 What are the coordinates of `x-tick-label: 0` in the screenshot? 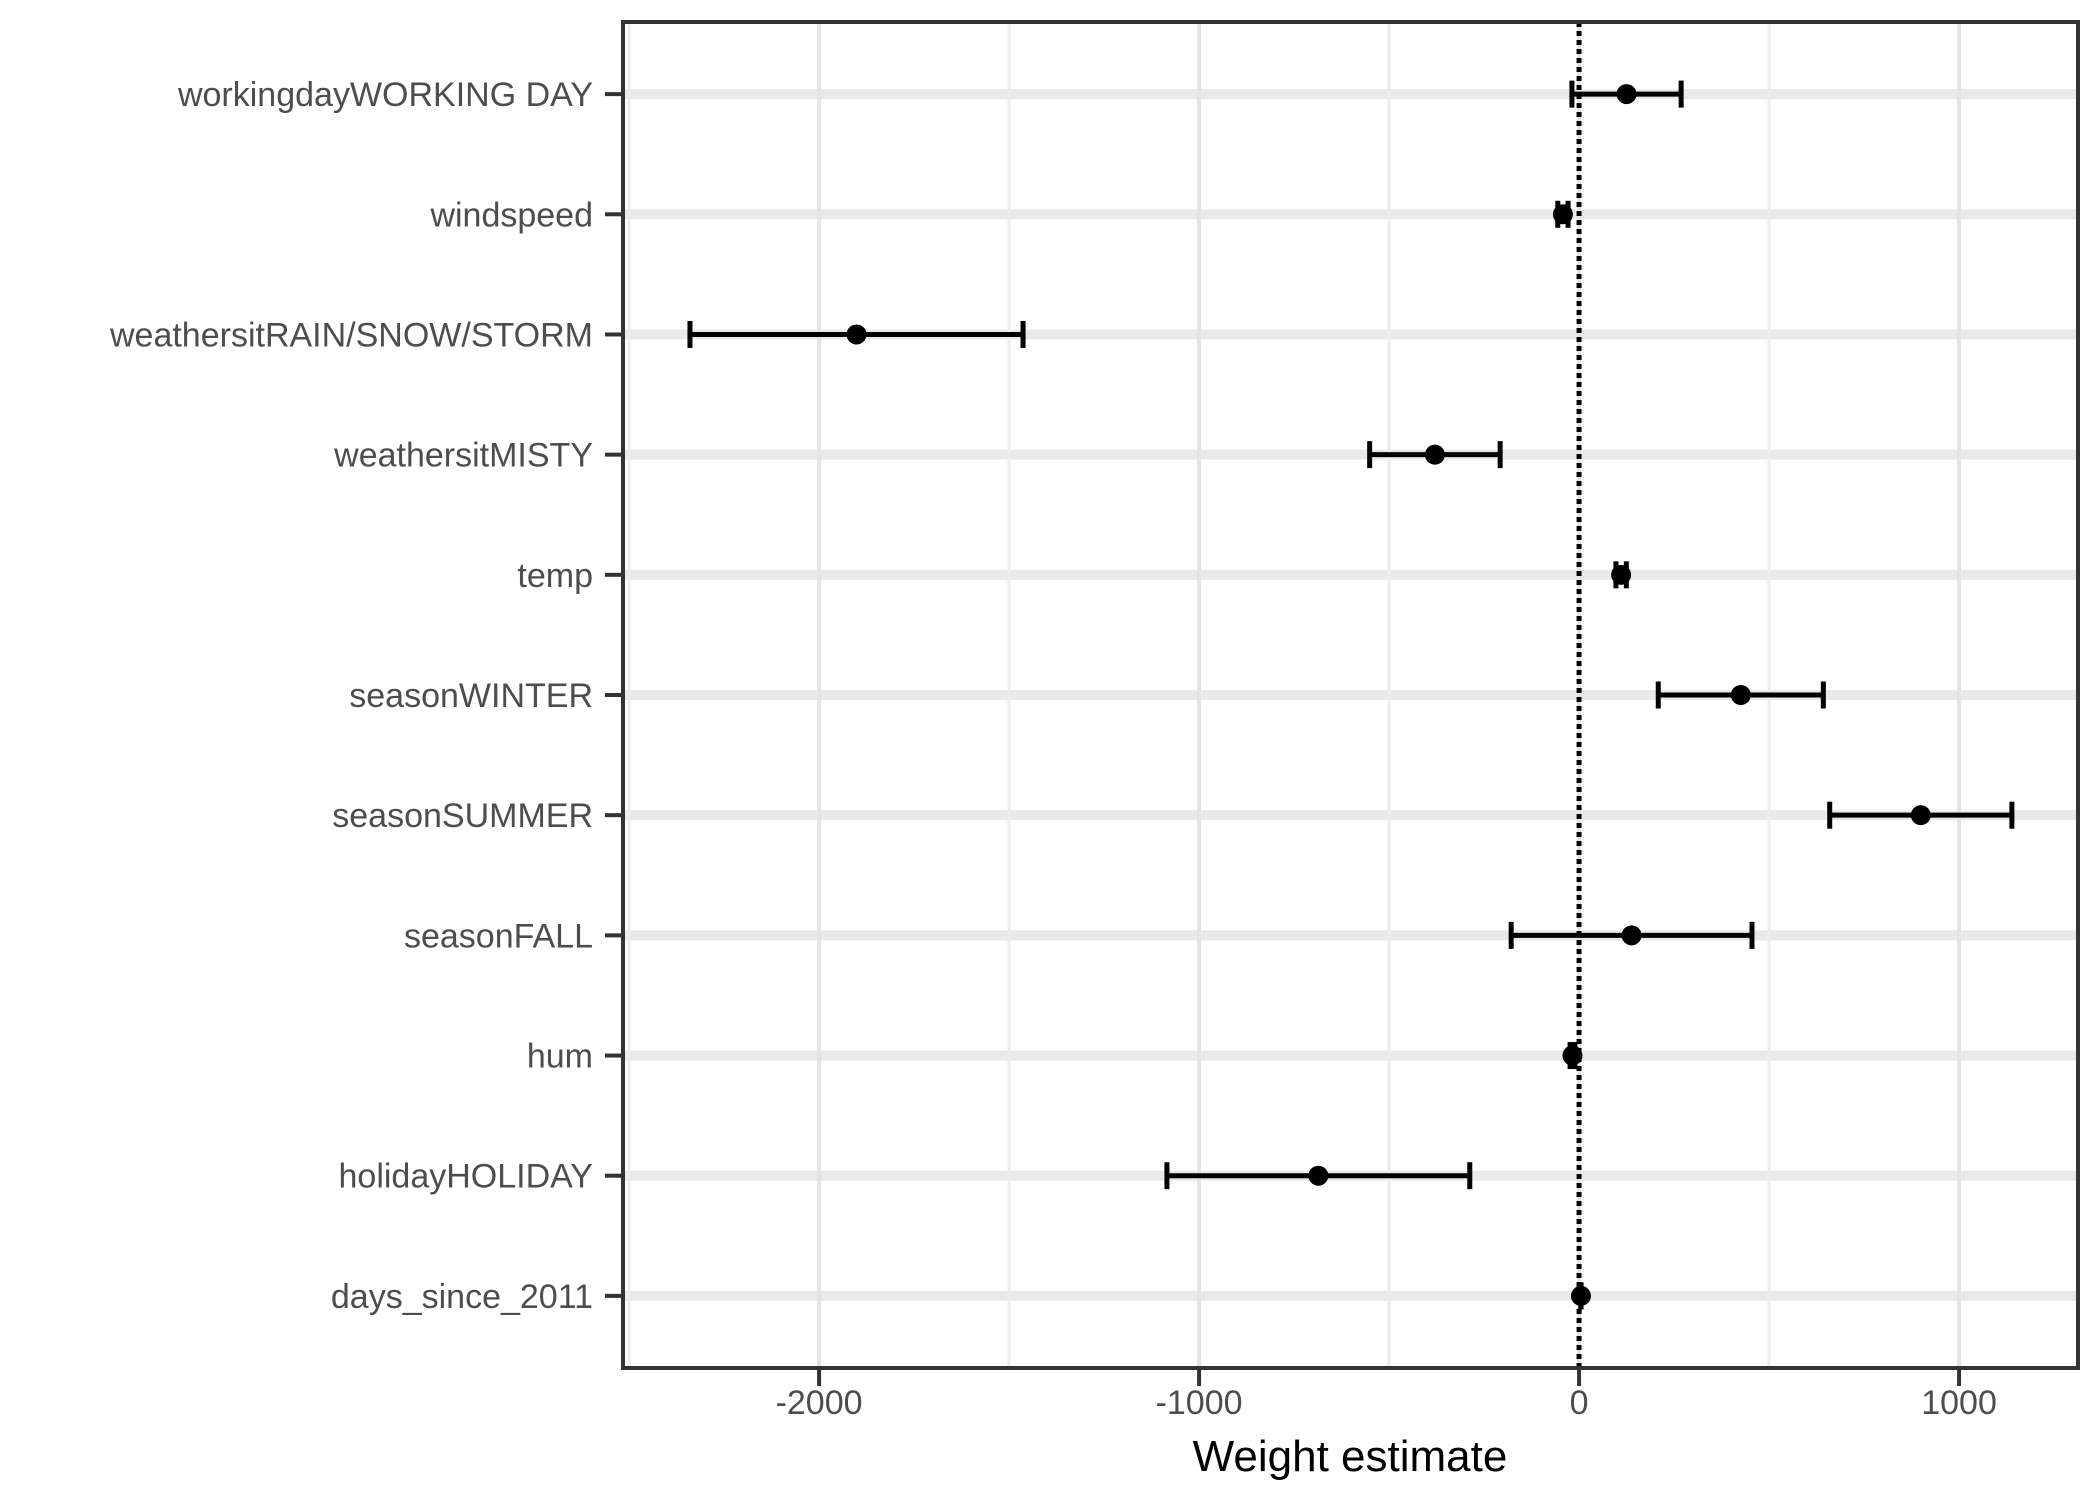 It's located at (1579, 1403).